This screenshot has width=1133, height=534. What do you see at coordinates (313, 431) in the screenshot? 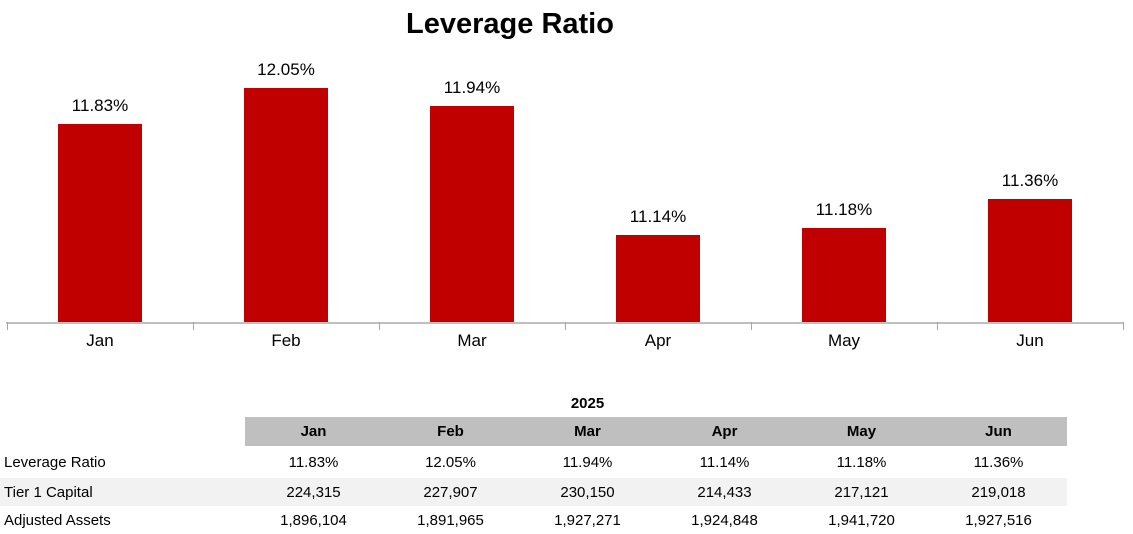
I see `table-header-jan: Jan` at bounding box center [313, 431].